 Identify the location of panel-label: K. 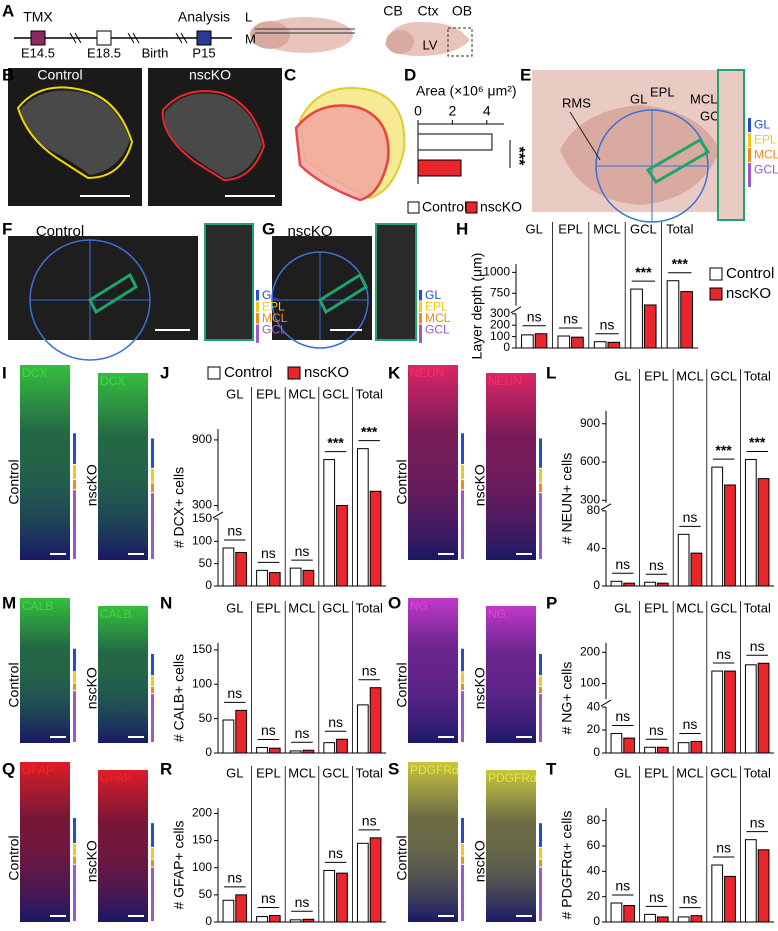
(394, 372).